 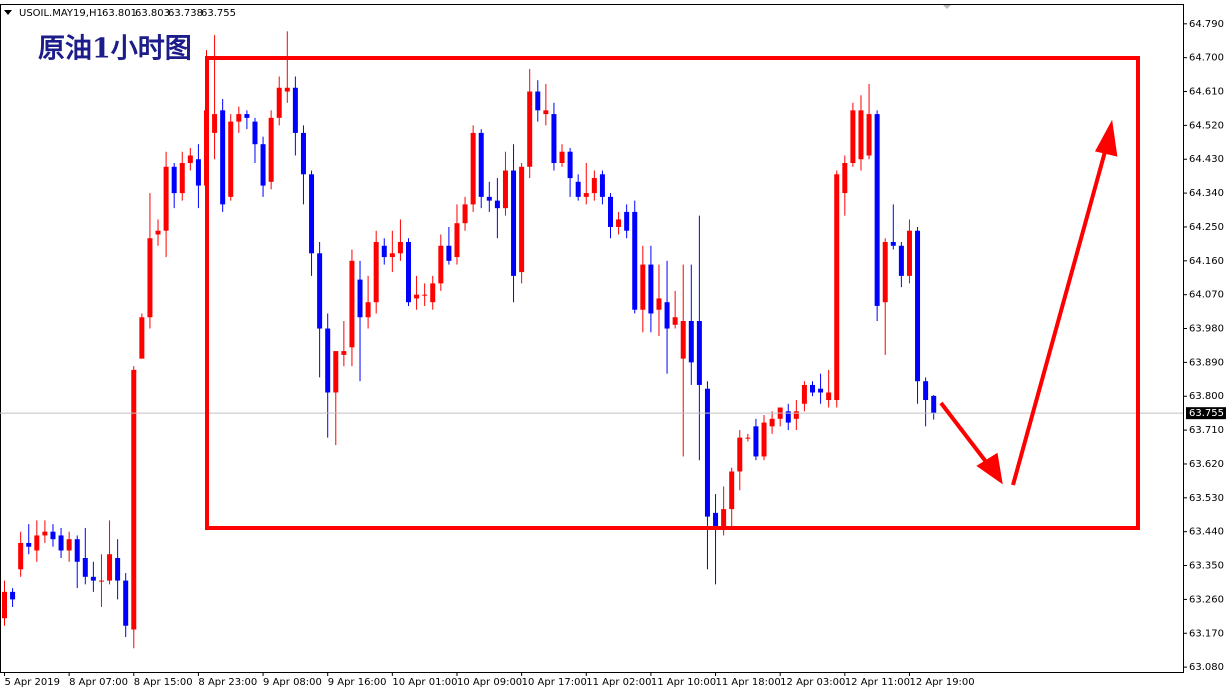 I want to click on x-tick-label: 8 Apr 15:00, so click(x=163, y=682).